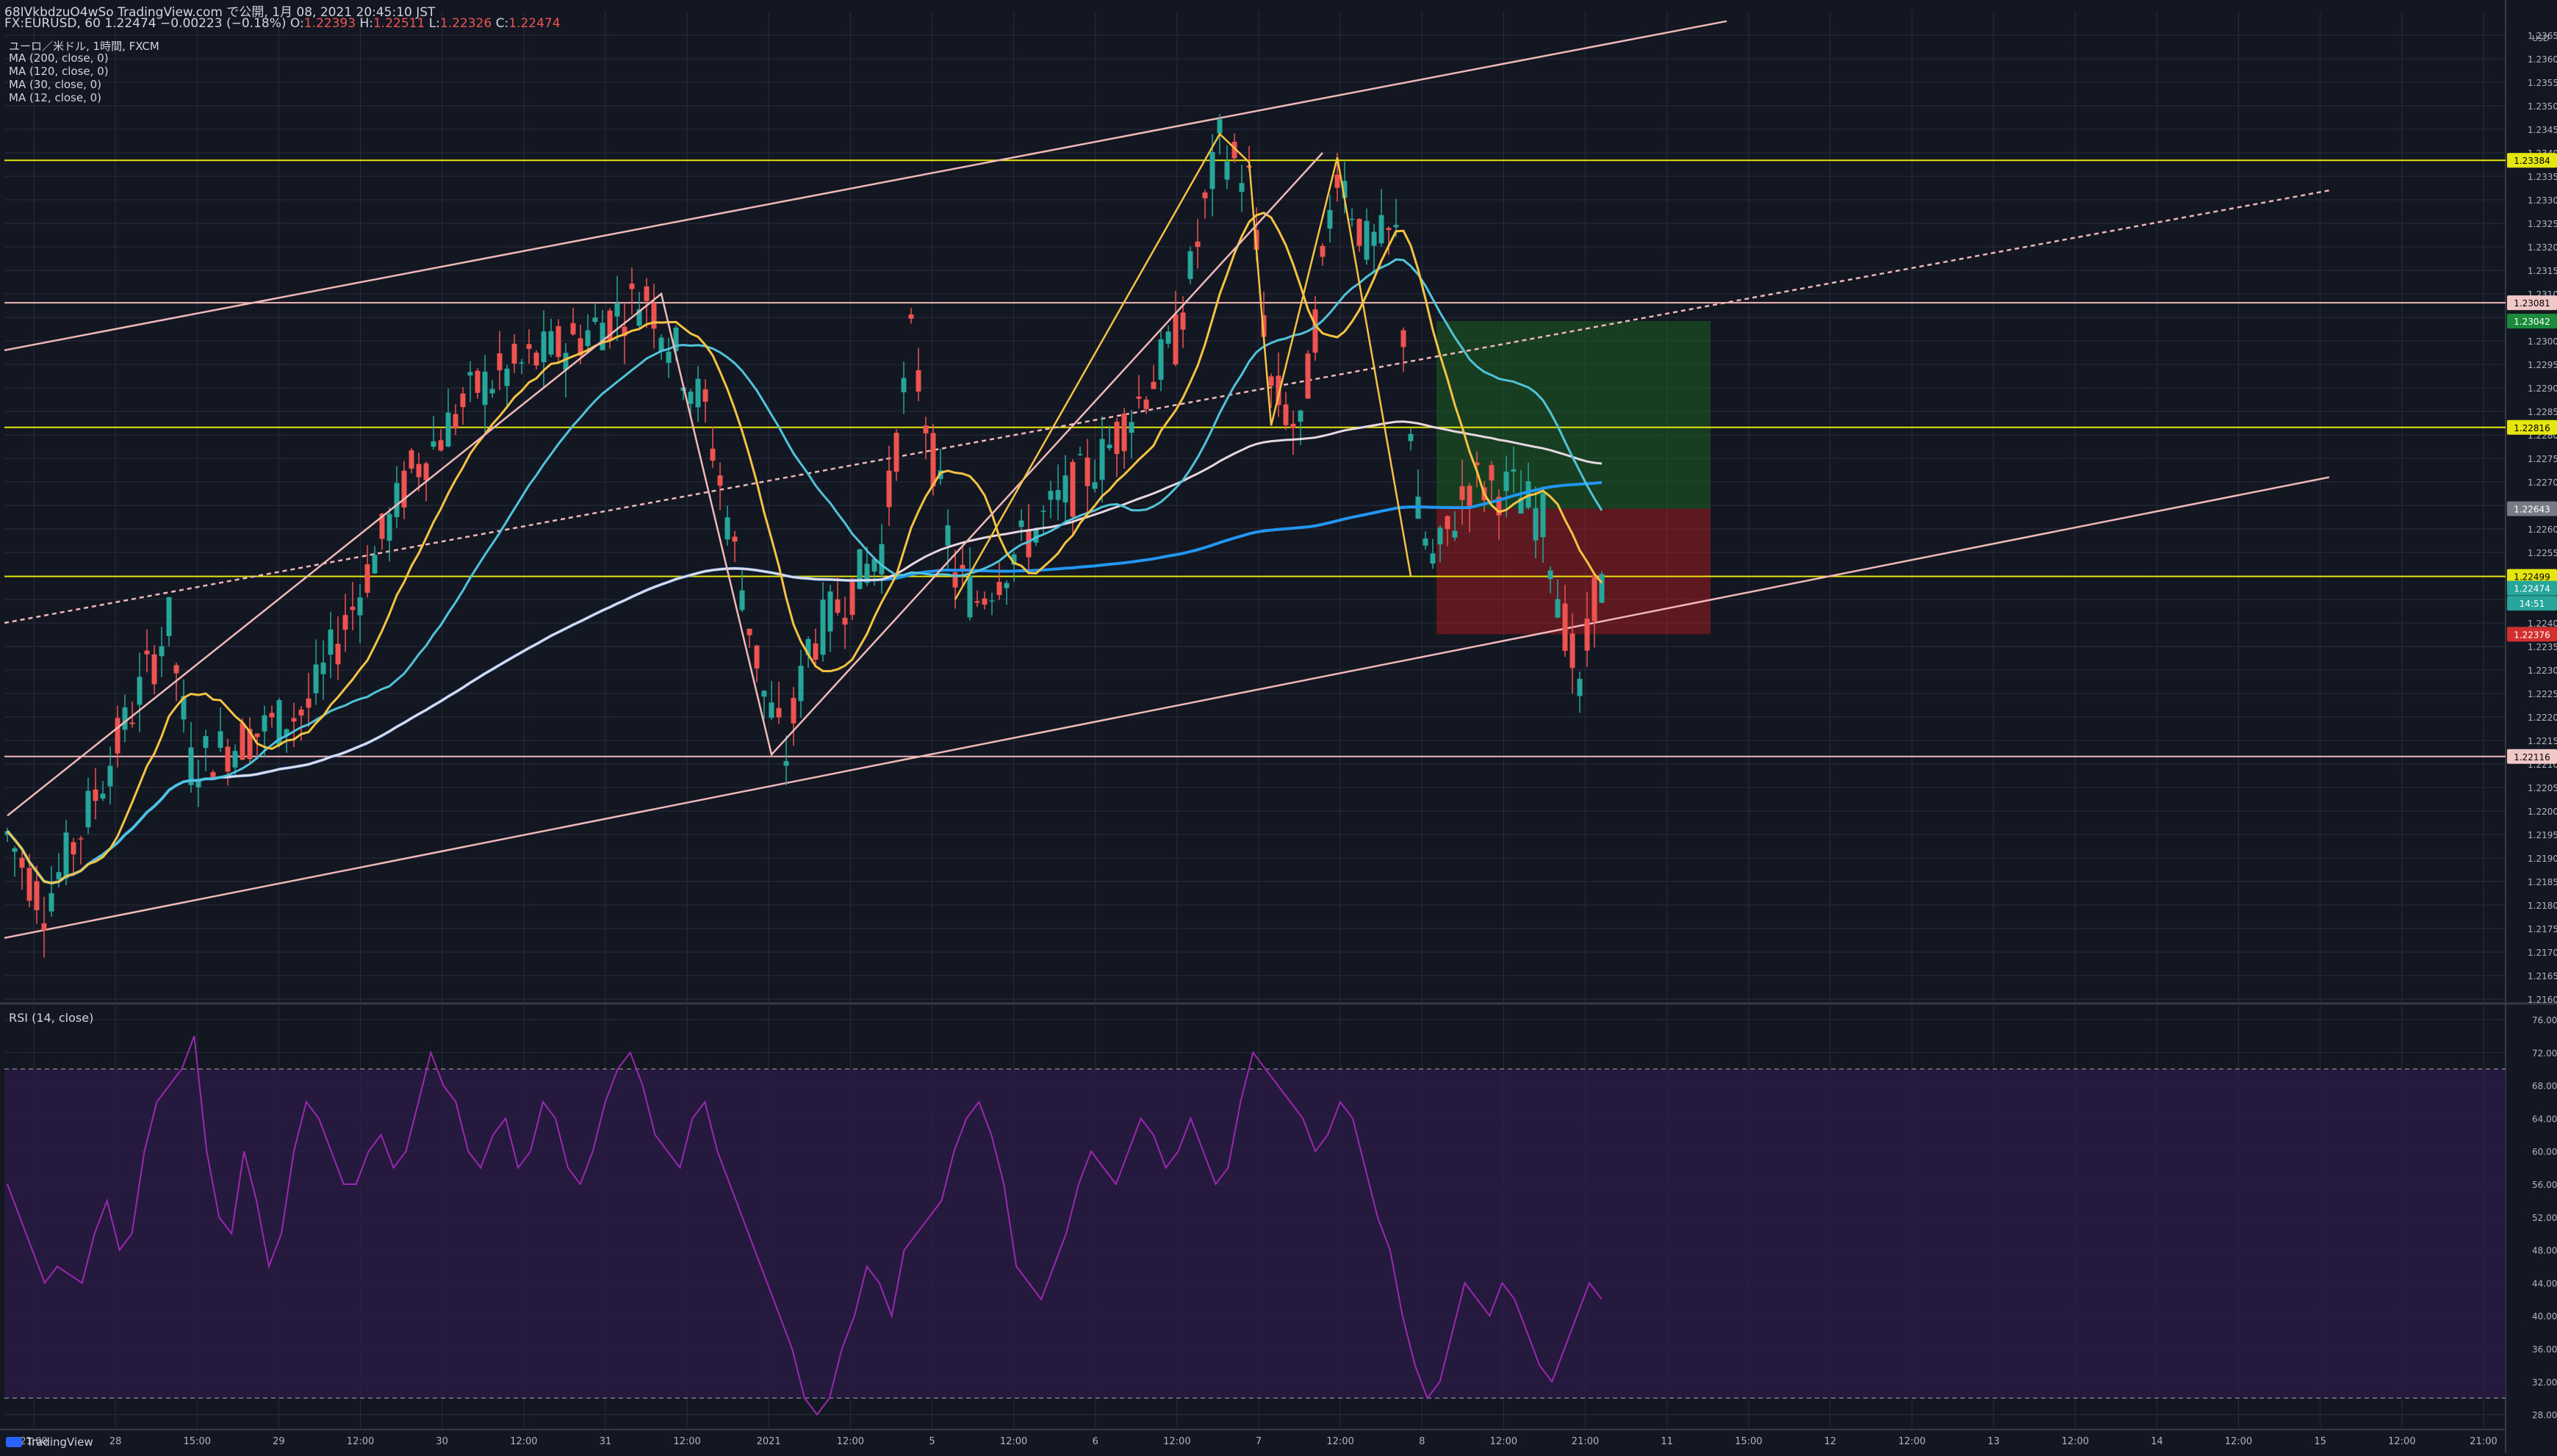 The image size is (2557, 1456). Describe the element at coordinates (2542, 718) in the screenshot. I see `price-tick-label: 1.22200` at that location.